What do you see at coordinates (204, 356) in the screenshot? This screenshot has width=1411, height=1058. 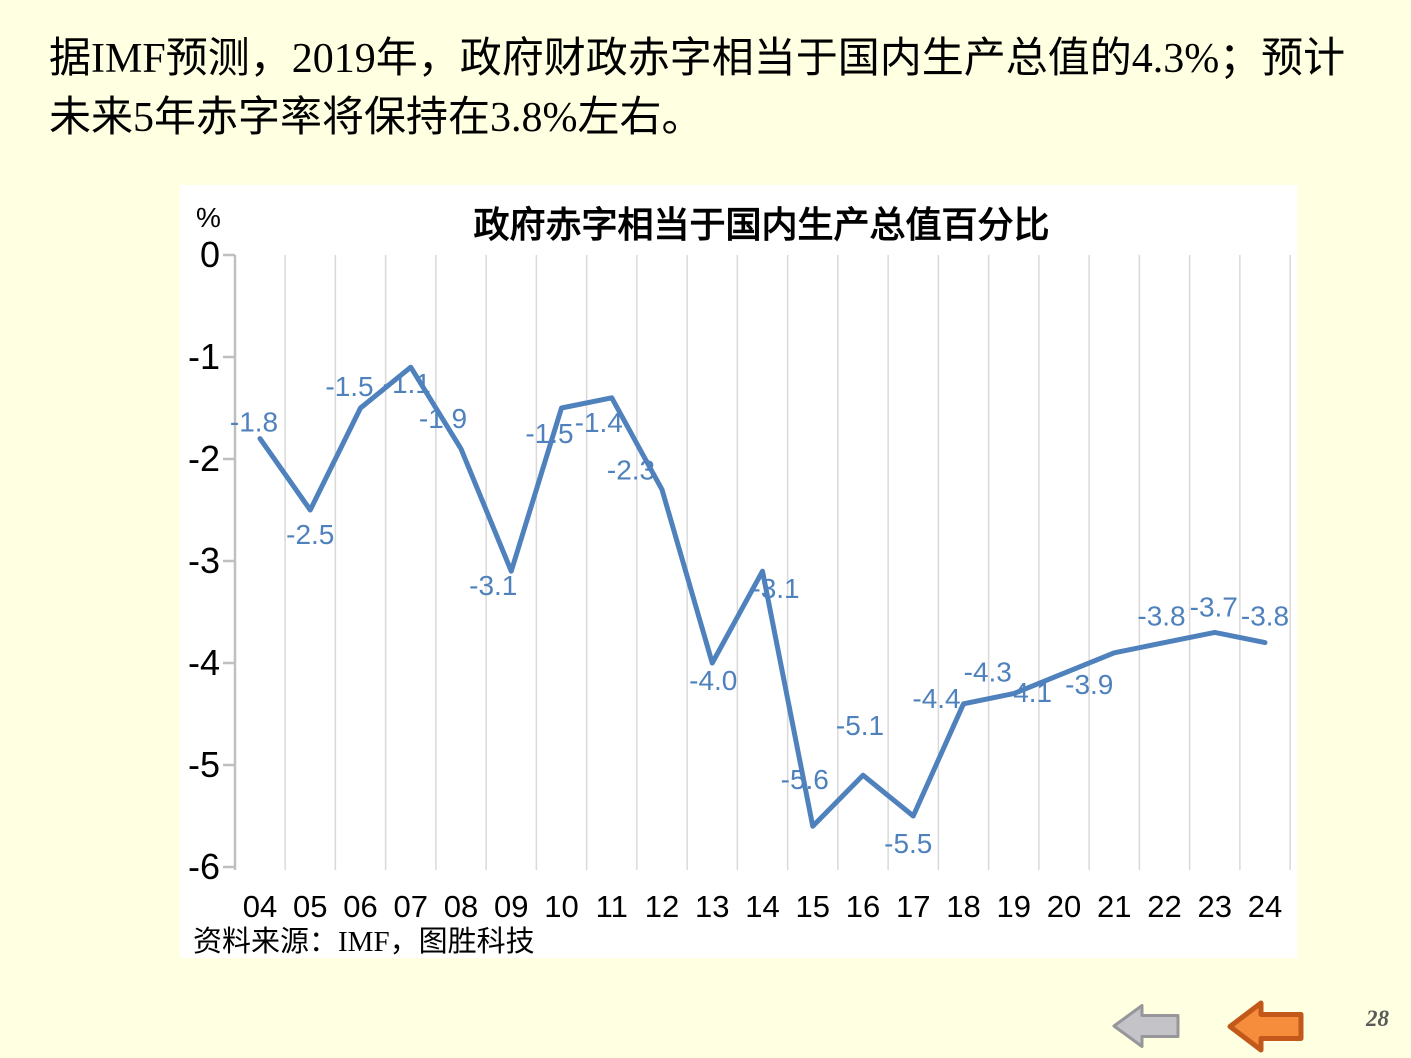 I see `y-tick-label: -1` at bounding box center [204, 356].